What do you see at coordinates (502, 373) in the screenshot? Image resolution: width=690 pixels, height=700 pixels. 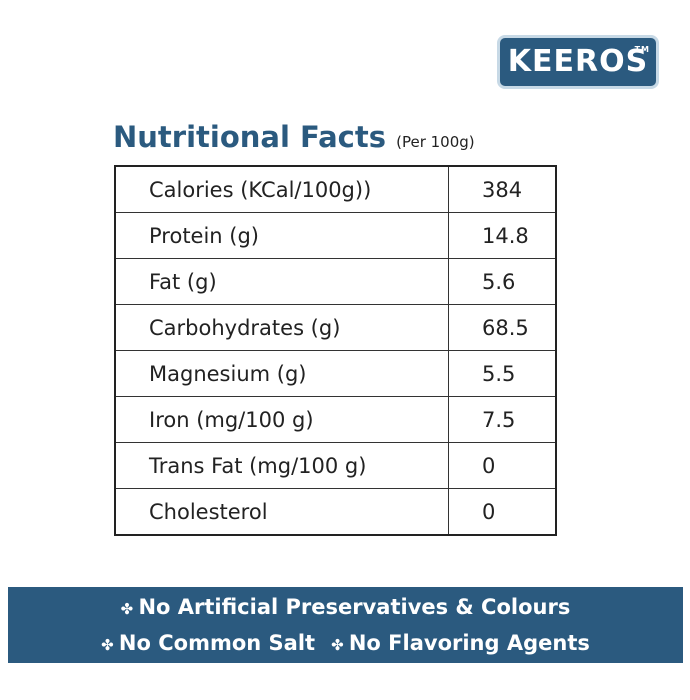 I see `nutrient-value: 5.5` at bounding box center [502, 373].